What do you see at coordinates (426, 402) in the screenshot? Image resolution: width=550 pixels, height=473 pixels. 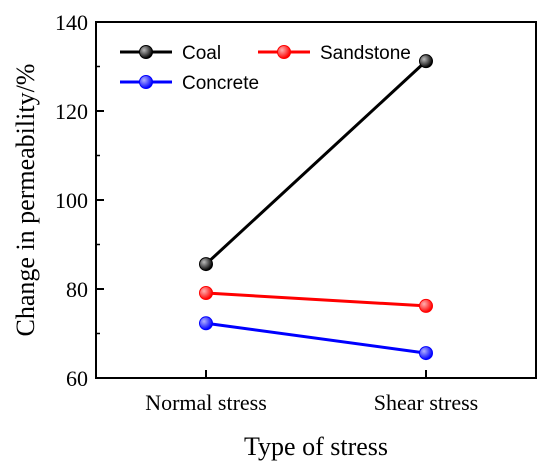 I see `x-tick-label: Shear stress` at bounding box center [426, 402].